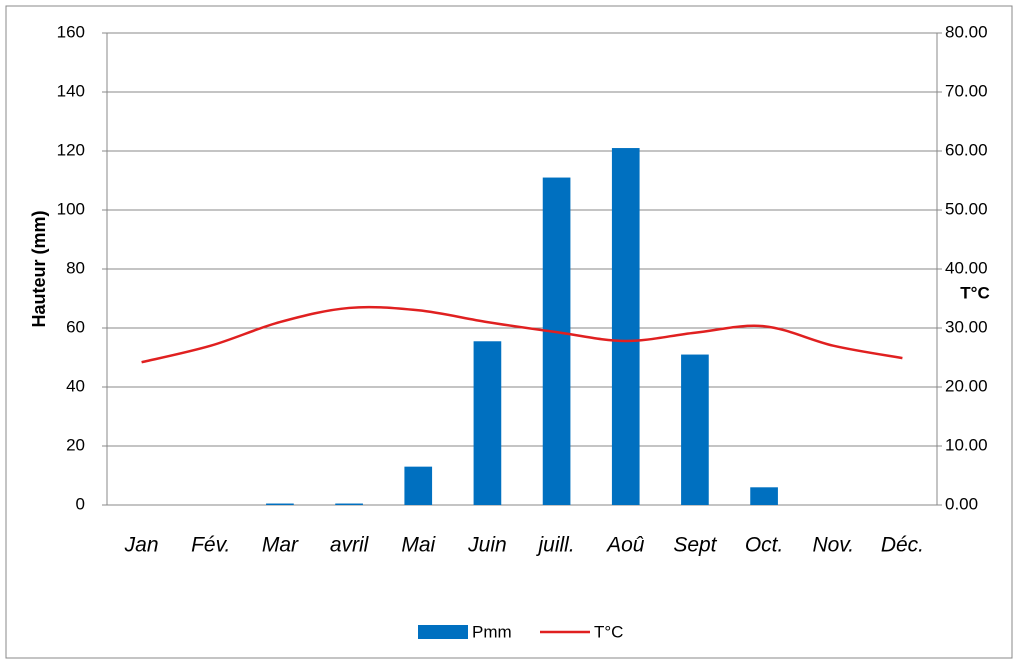 The width and height of the screenshot is (1019, 669). Describe the element at coordinates (833, 545) in the screenshot. I see `x-tick-label: Nov.` at that location.